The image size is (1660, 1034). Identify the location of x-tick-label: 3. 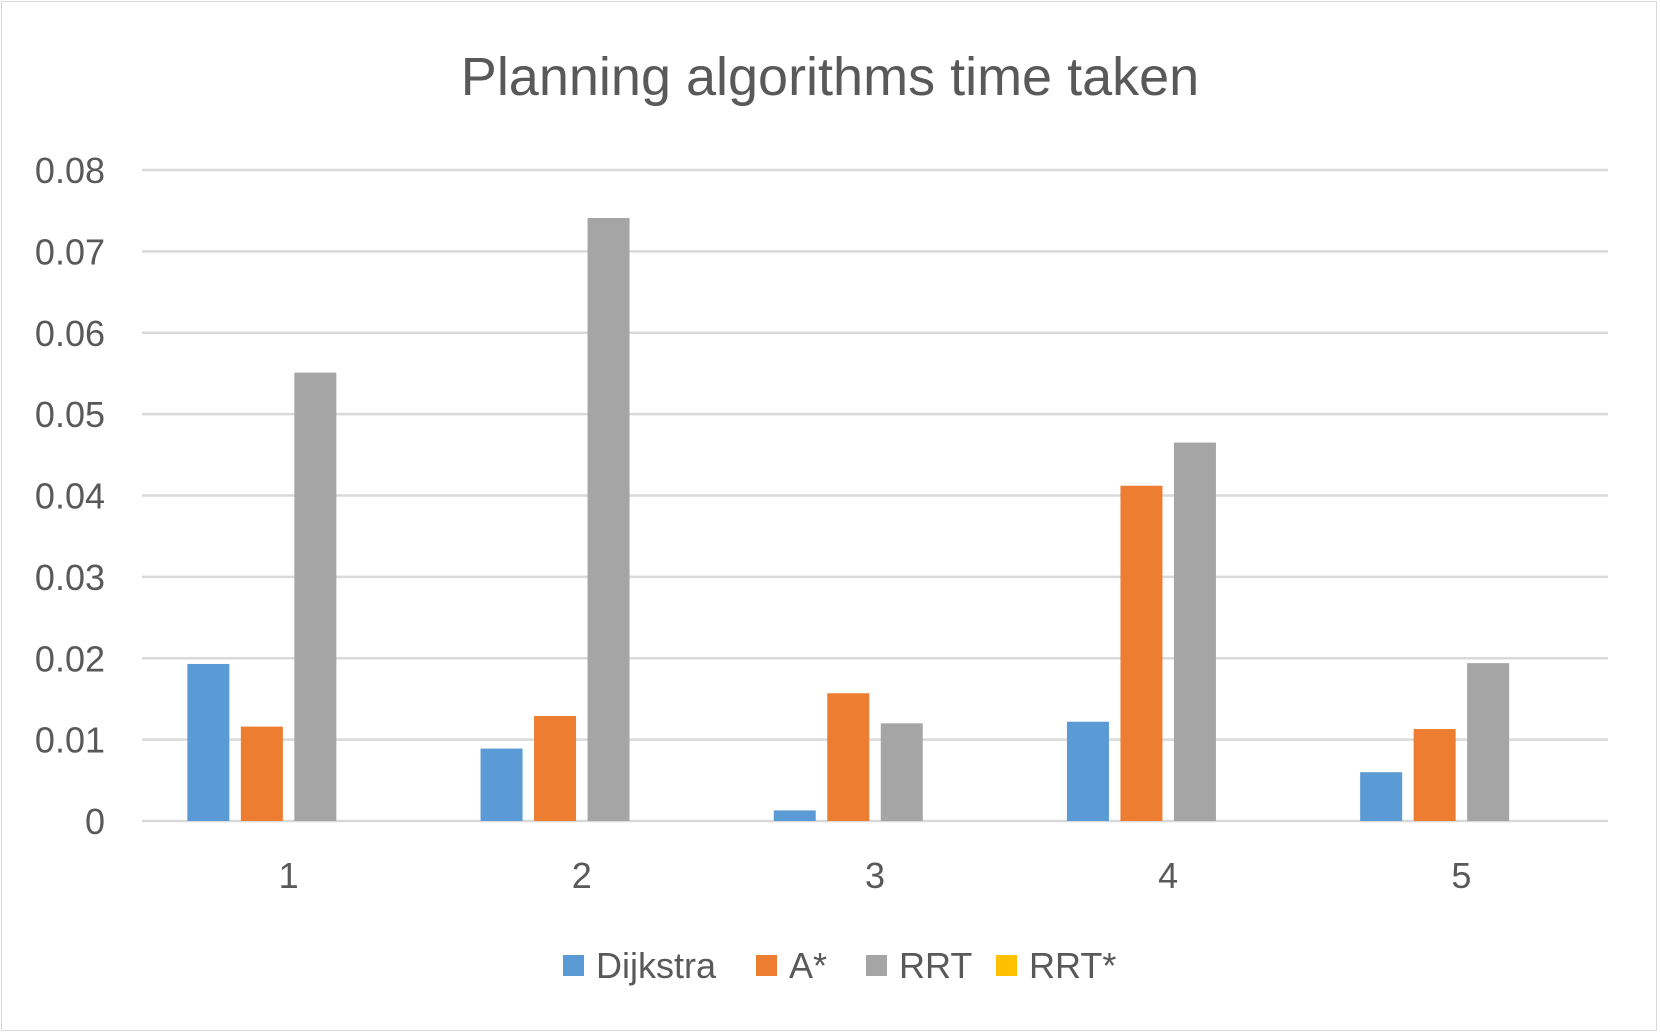
(875, 875).